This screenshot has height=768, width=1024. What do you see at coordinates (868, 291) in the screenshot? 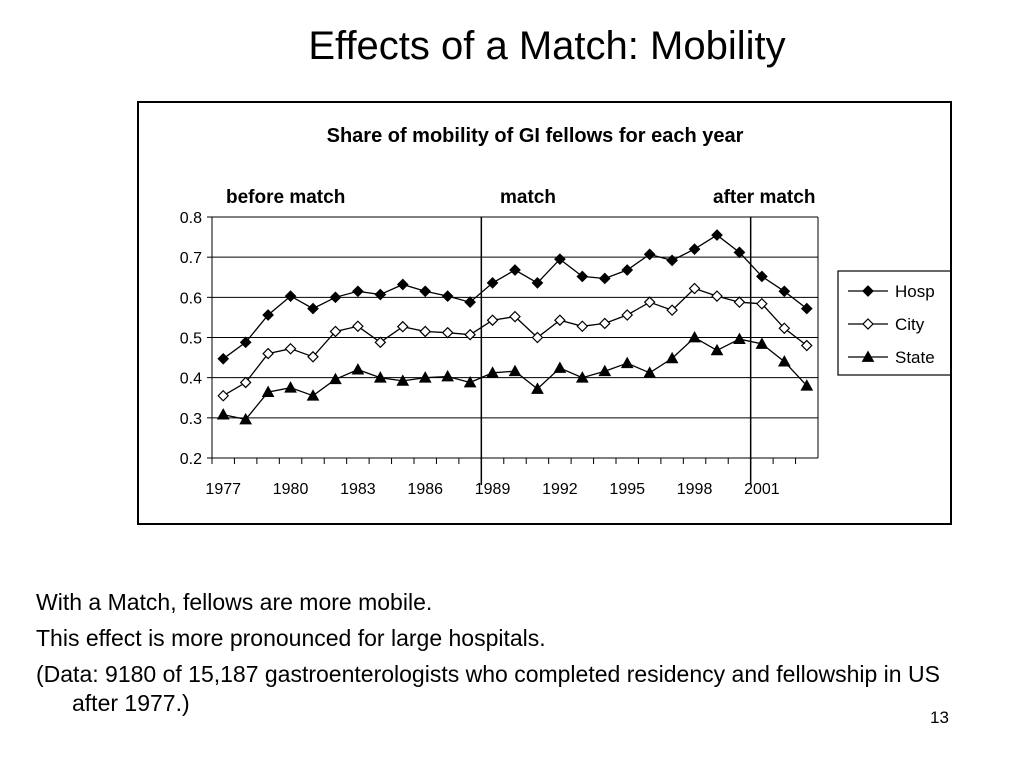
I see `legend-marker-hosp` at bounding box center [868, 291].